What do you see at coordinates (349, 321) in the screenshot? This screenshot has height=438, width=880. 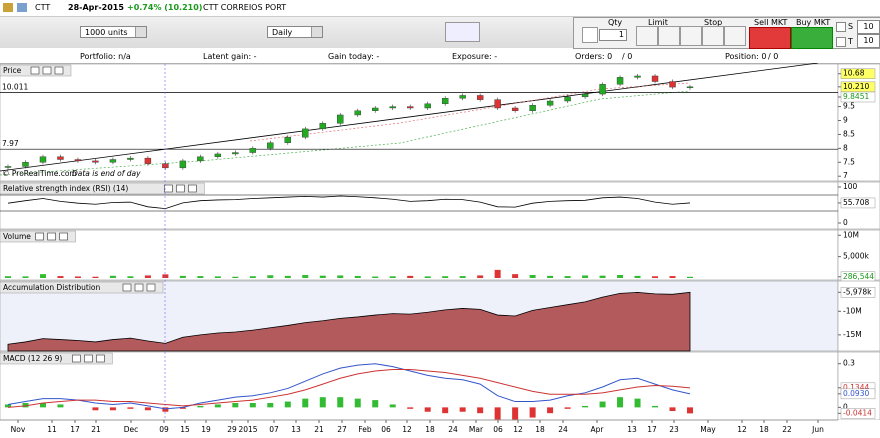 I see `ad-area` at bounding box center [349, 321].